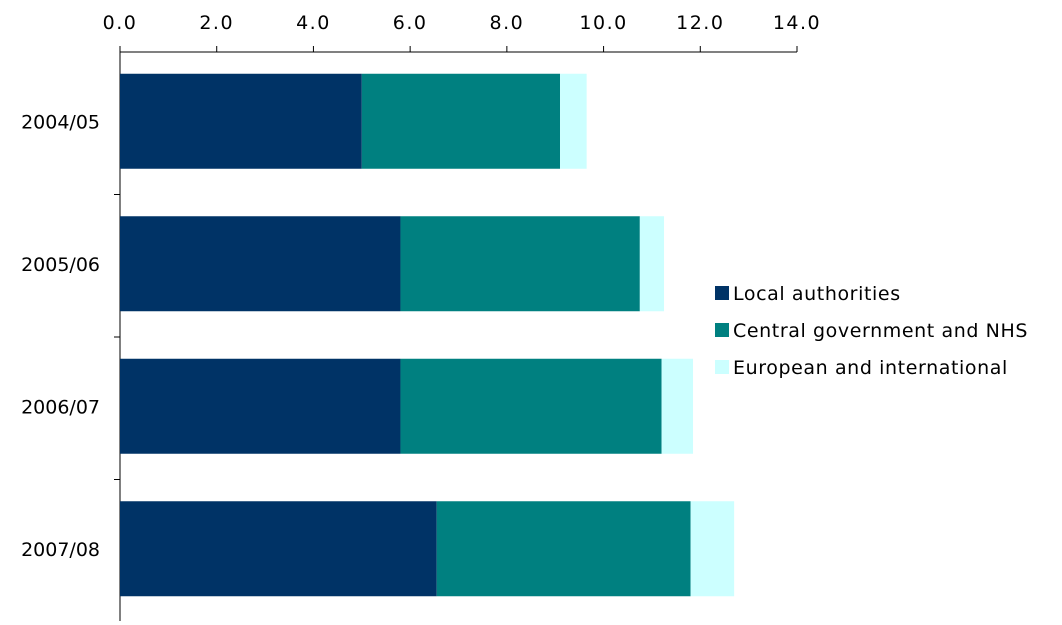  I want to click on legend-label: European and international, so click(870, 368).